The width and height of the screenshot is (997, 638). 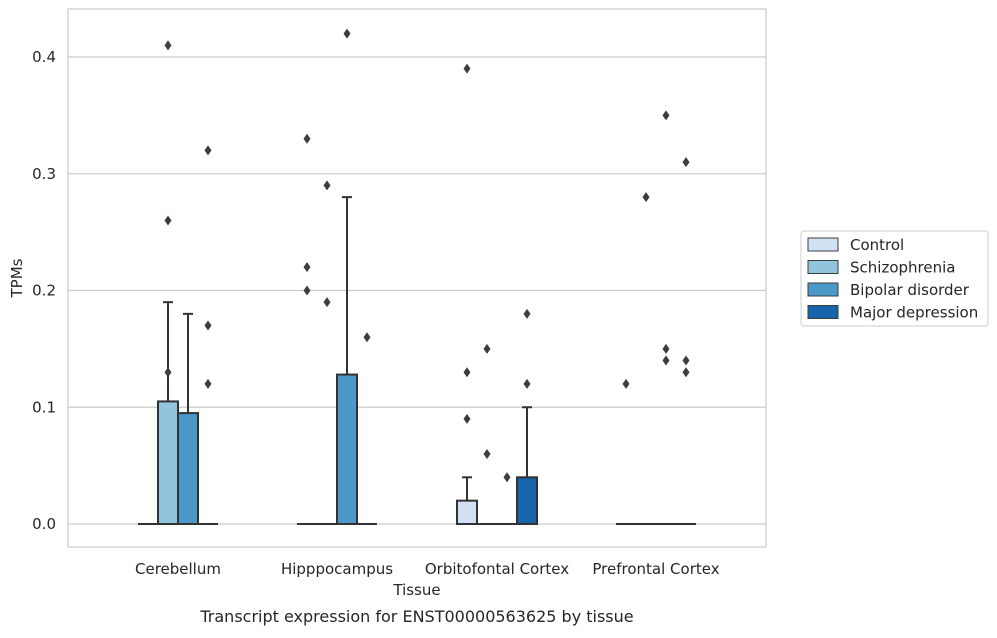 What do you see at coordinates (902, 268) in the screenshot?
I see `legend-label: Schizophrenia` at bounding box center [902, 268].